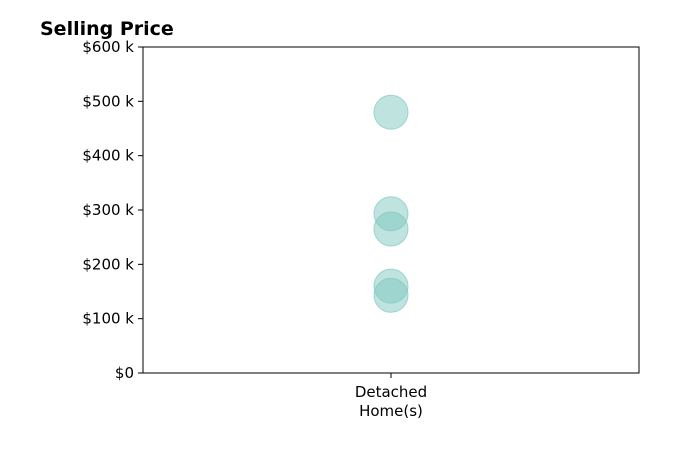  What do you see at coordinates (391, 203) in the screenshot?
I see `data-points` at bounding box center [391, 203].